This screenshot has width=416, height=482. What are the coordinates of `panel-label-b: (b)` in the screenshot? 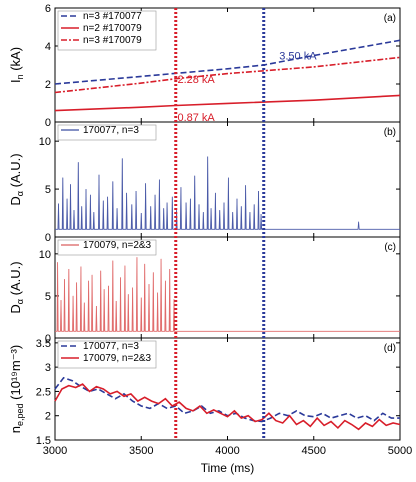 It's located at (390, 132).